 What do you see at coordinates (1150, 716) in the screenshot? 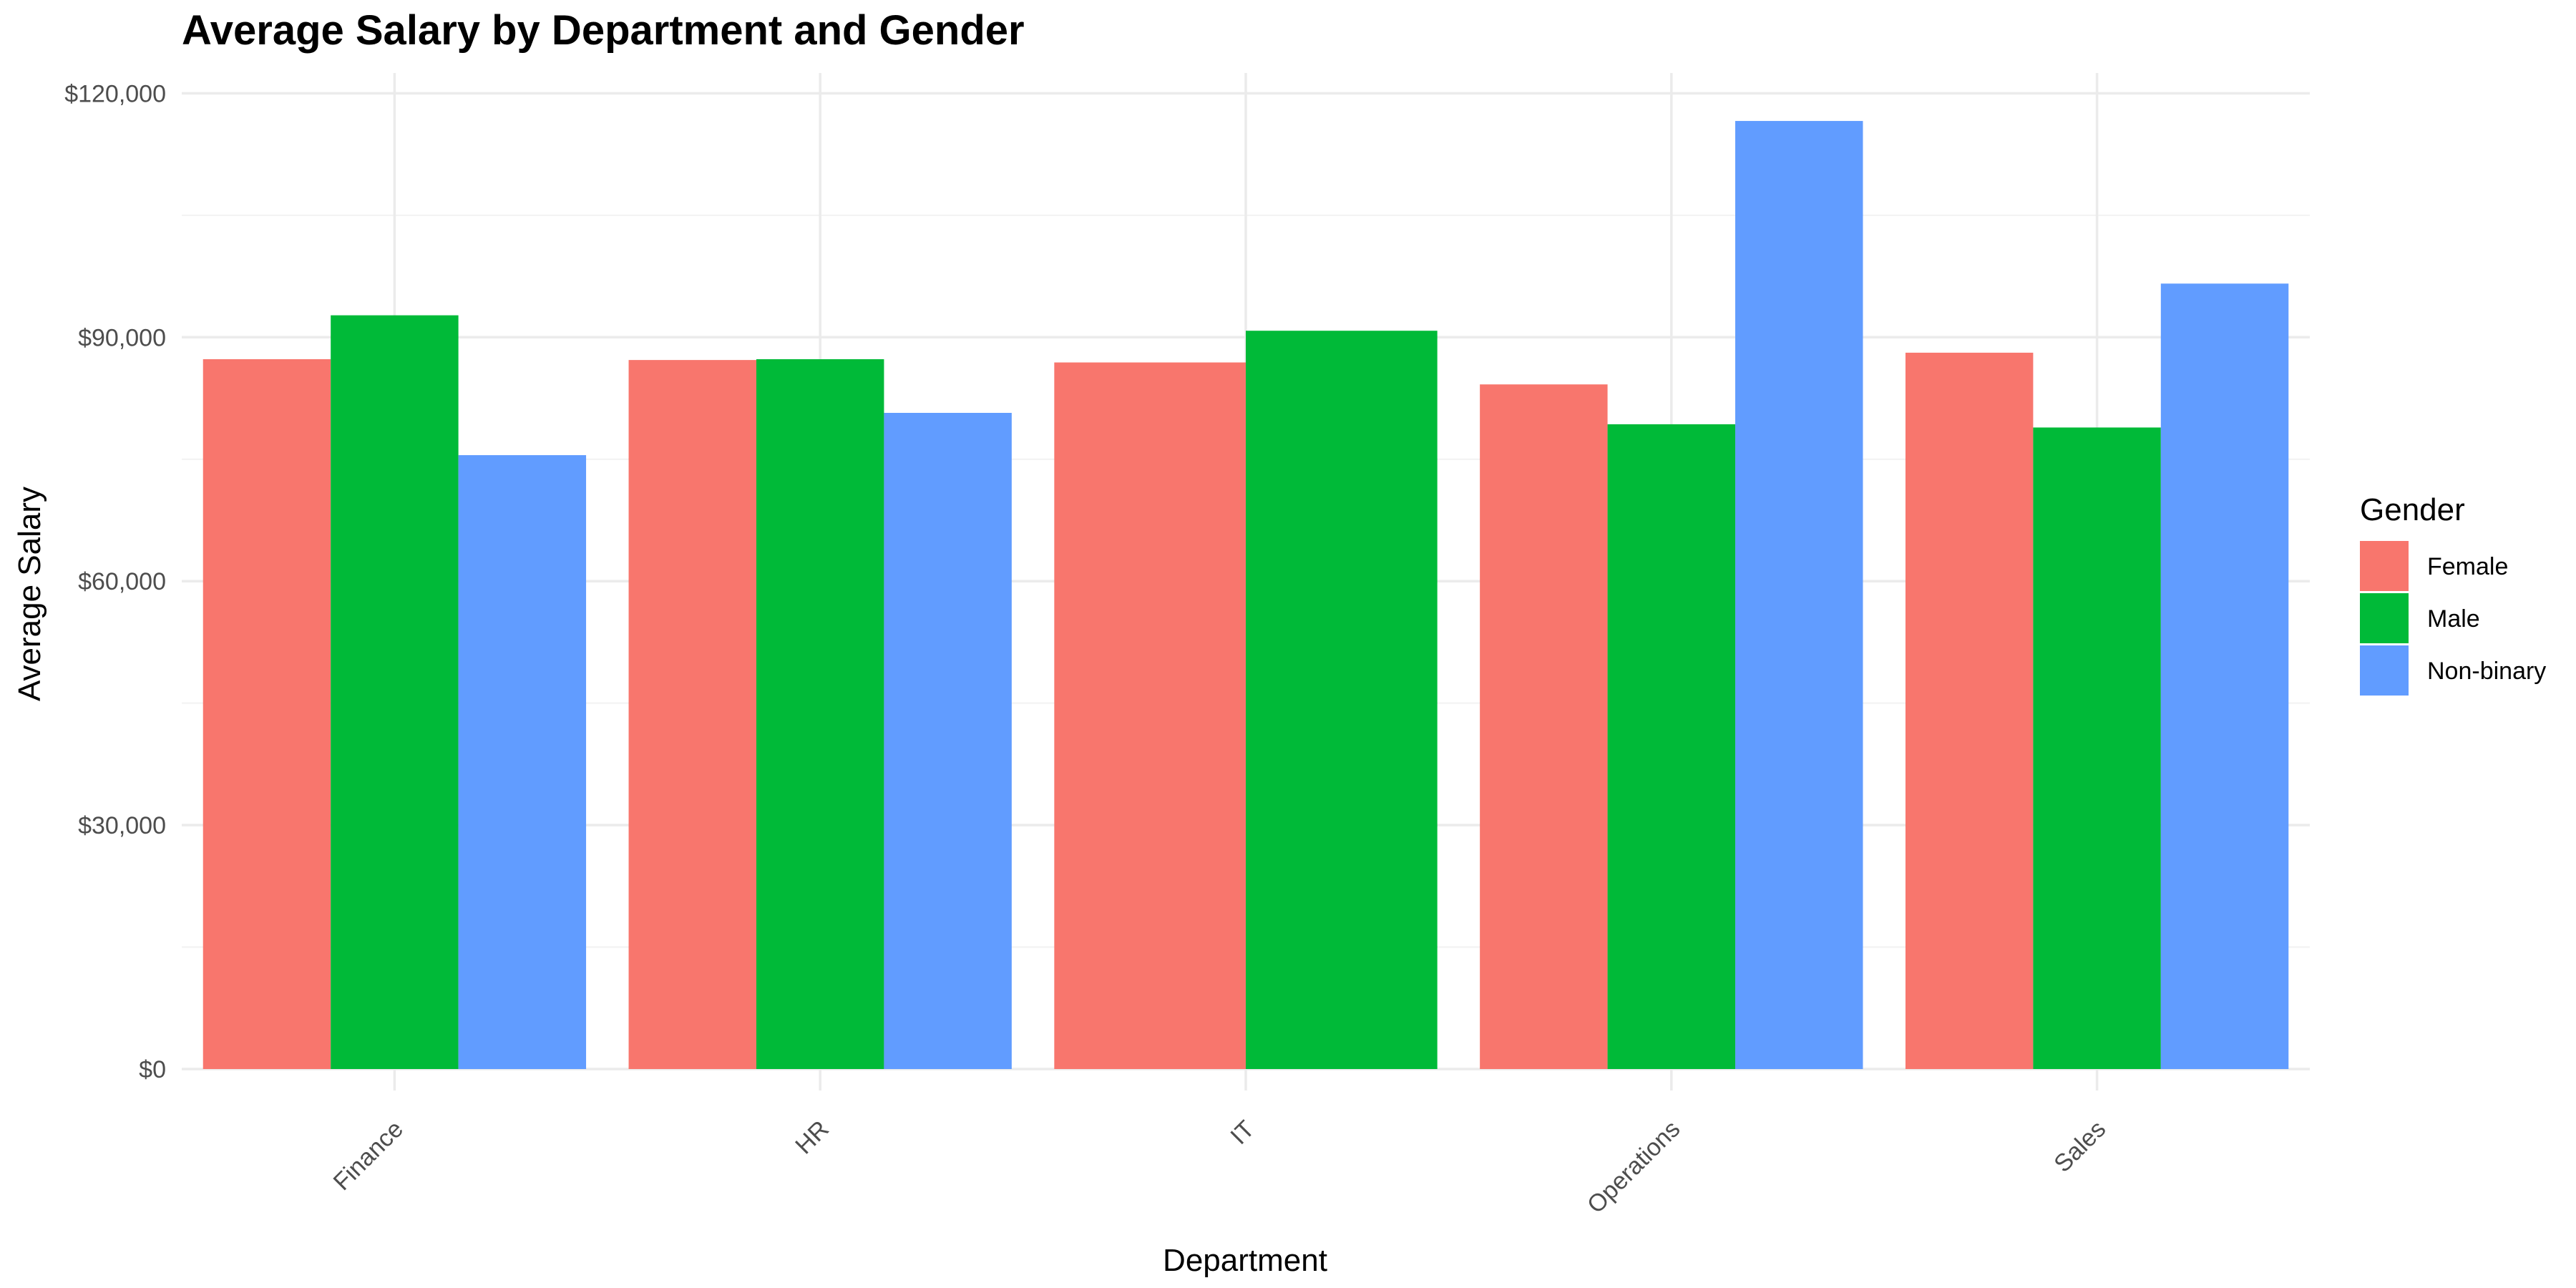
I see `bar-it-female` at bounding box center [1150, 716].